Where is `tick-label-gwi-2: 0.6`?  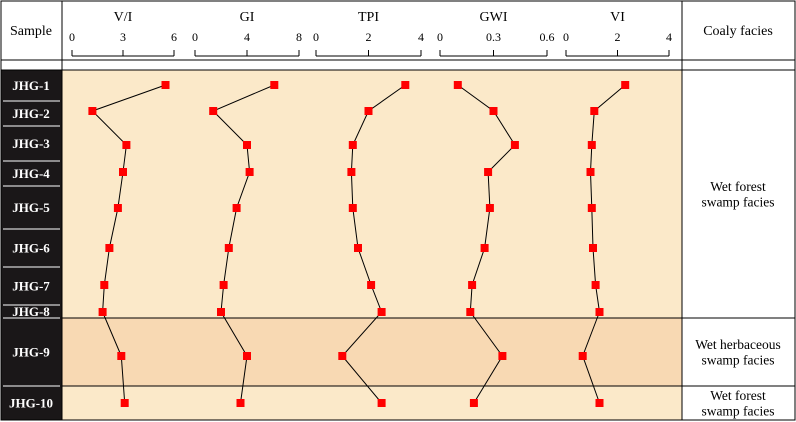 tick-label-gwi-2: 0.6 is located at coordinates (547, 37).